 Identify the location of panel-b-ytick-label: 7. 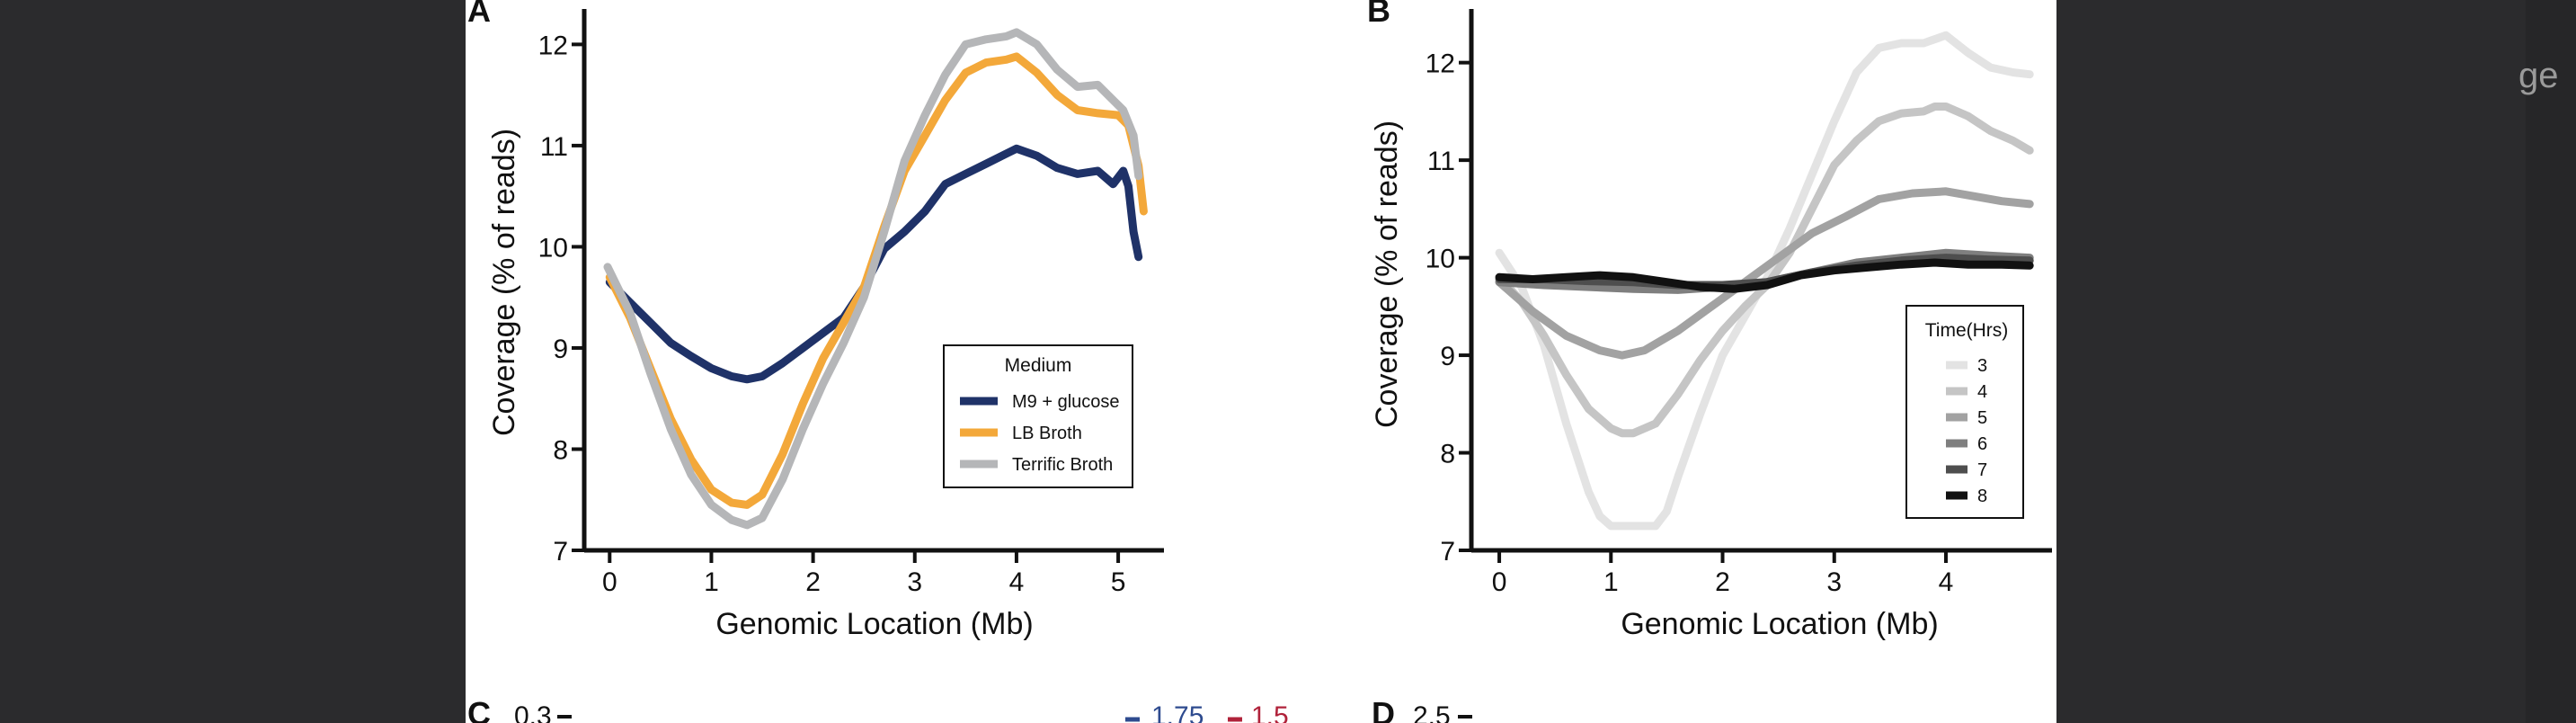
(1447, 552).